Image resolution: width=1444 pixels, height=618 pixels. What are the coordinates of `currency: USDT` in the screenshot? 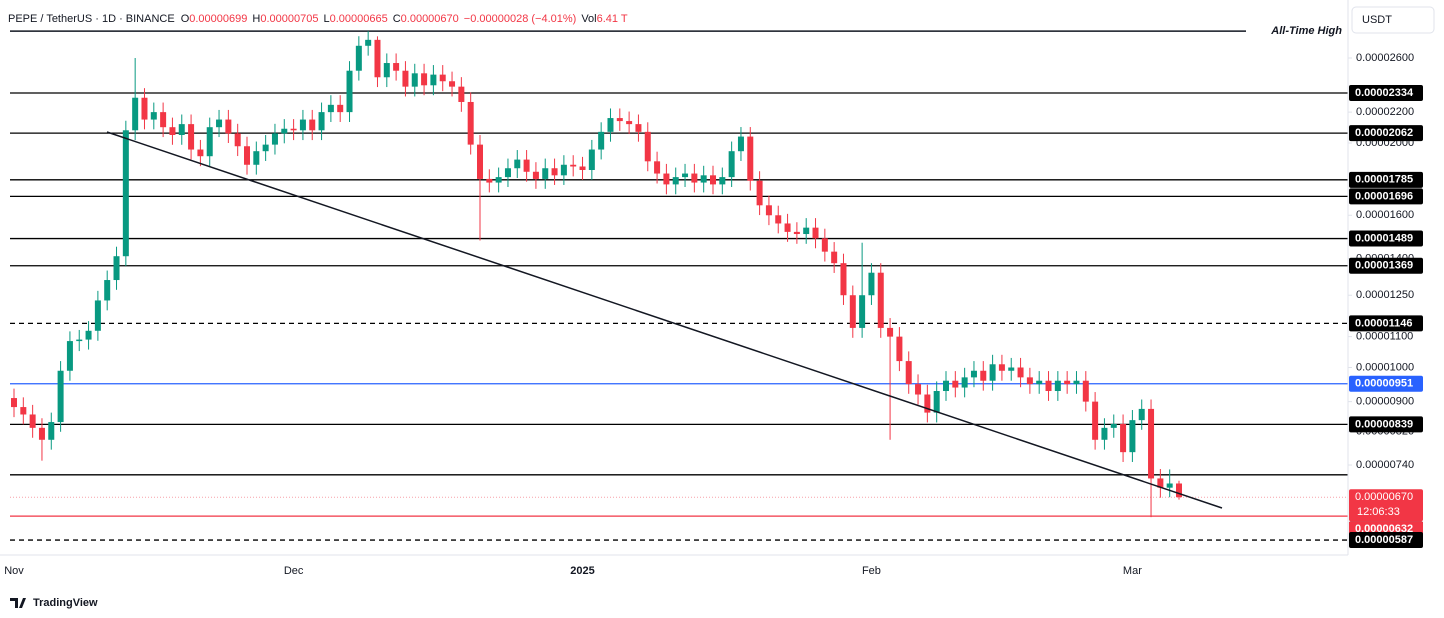 It's located at (1377, 20).